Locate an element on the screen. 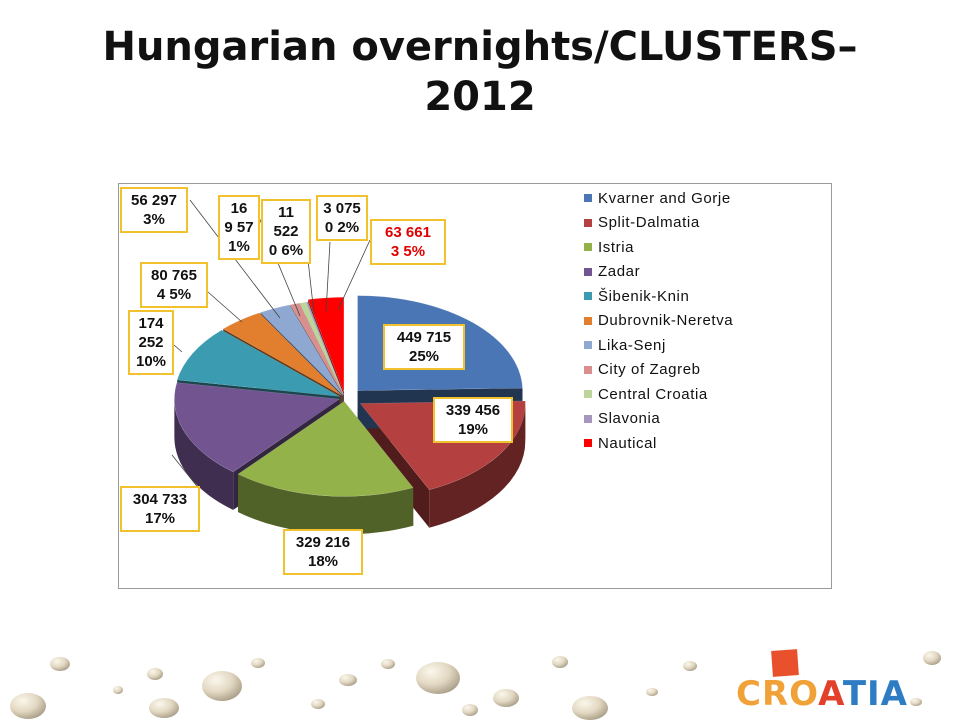 The width and height of the screenshot is (960, 720). pie-side-split-dalmatia is located at coordinates (477, 465).